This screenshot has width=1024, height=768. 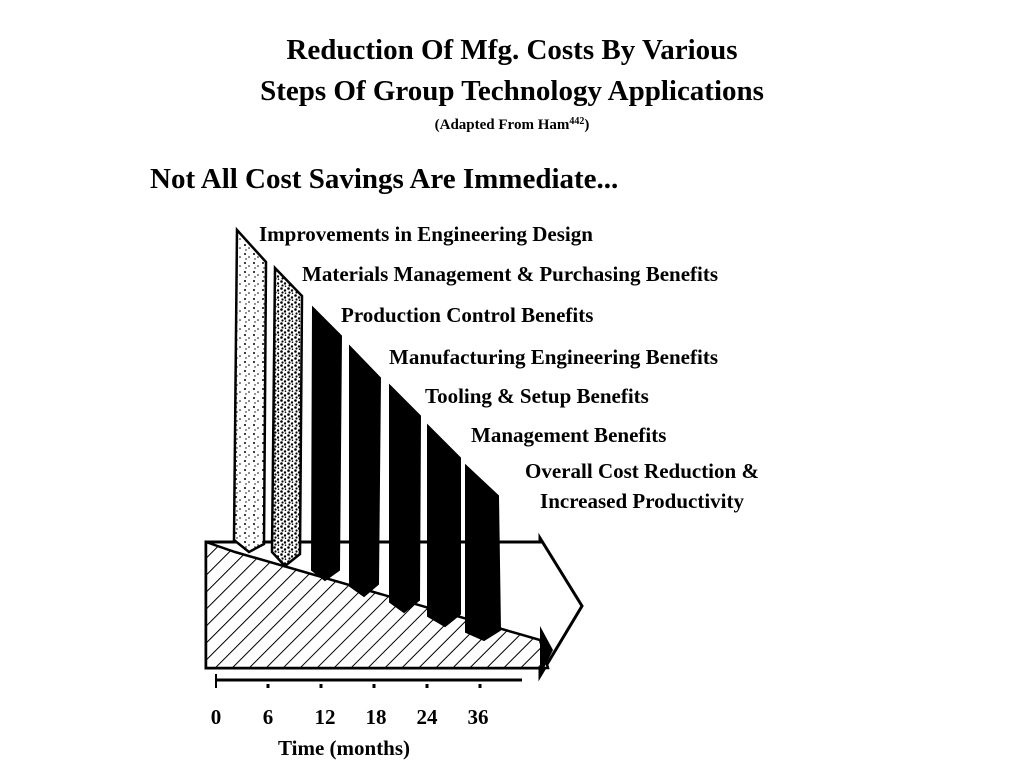 What do you see at coordinates (642, 471) in the screenshot?
I see `overall-label-line-1: Overall Cost Reduction &` at bounding box center [642, 471].